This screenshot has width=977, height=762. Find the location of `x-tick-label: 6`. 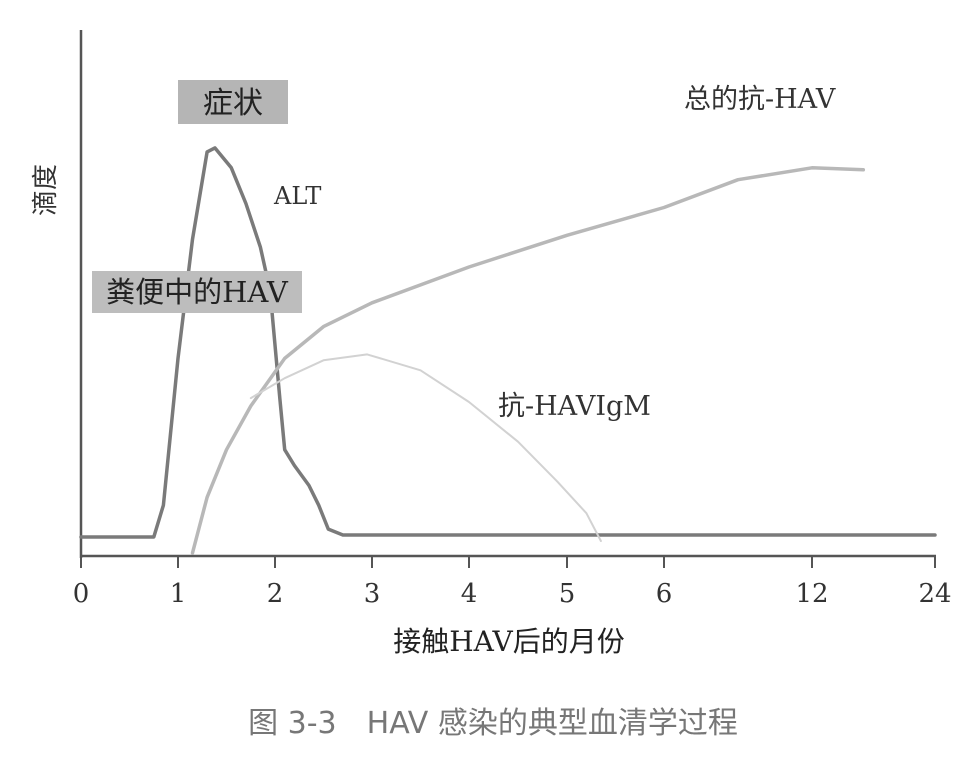

x-tick-label: 6 is located at coordinates (664, 594).